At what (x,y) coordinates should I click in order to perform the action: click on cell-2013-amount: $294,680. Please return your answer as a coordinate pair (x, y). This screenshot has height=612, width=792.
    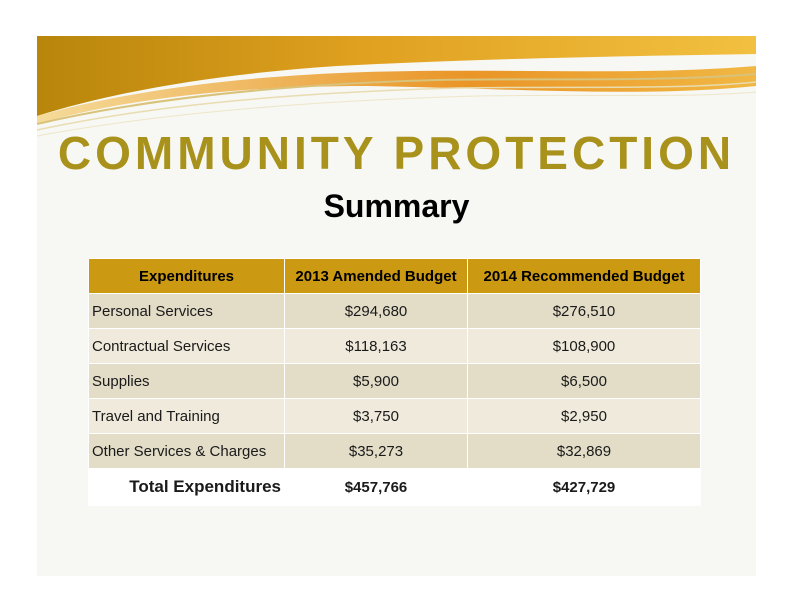
    Looking at the image, I should click on (376, 311).